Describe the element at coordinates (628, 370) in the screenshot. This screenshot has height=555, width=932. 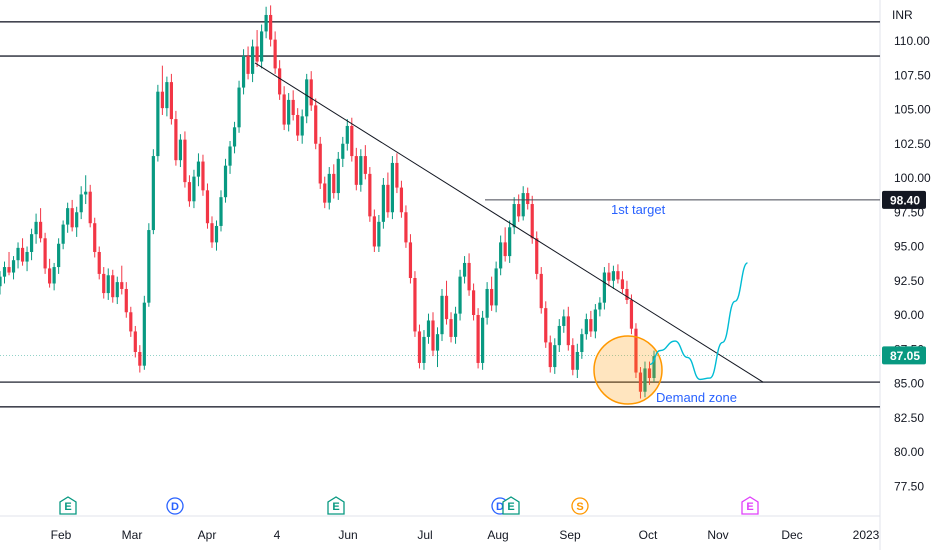
I see `demand-zone-circle` at that location.